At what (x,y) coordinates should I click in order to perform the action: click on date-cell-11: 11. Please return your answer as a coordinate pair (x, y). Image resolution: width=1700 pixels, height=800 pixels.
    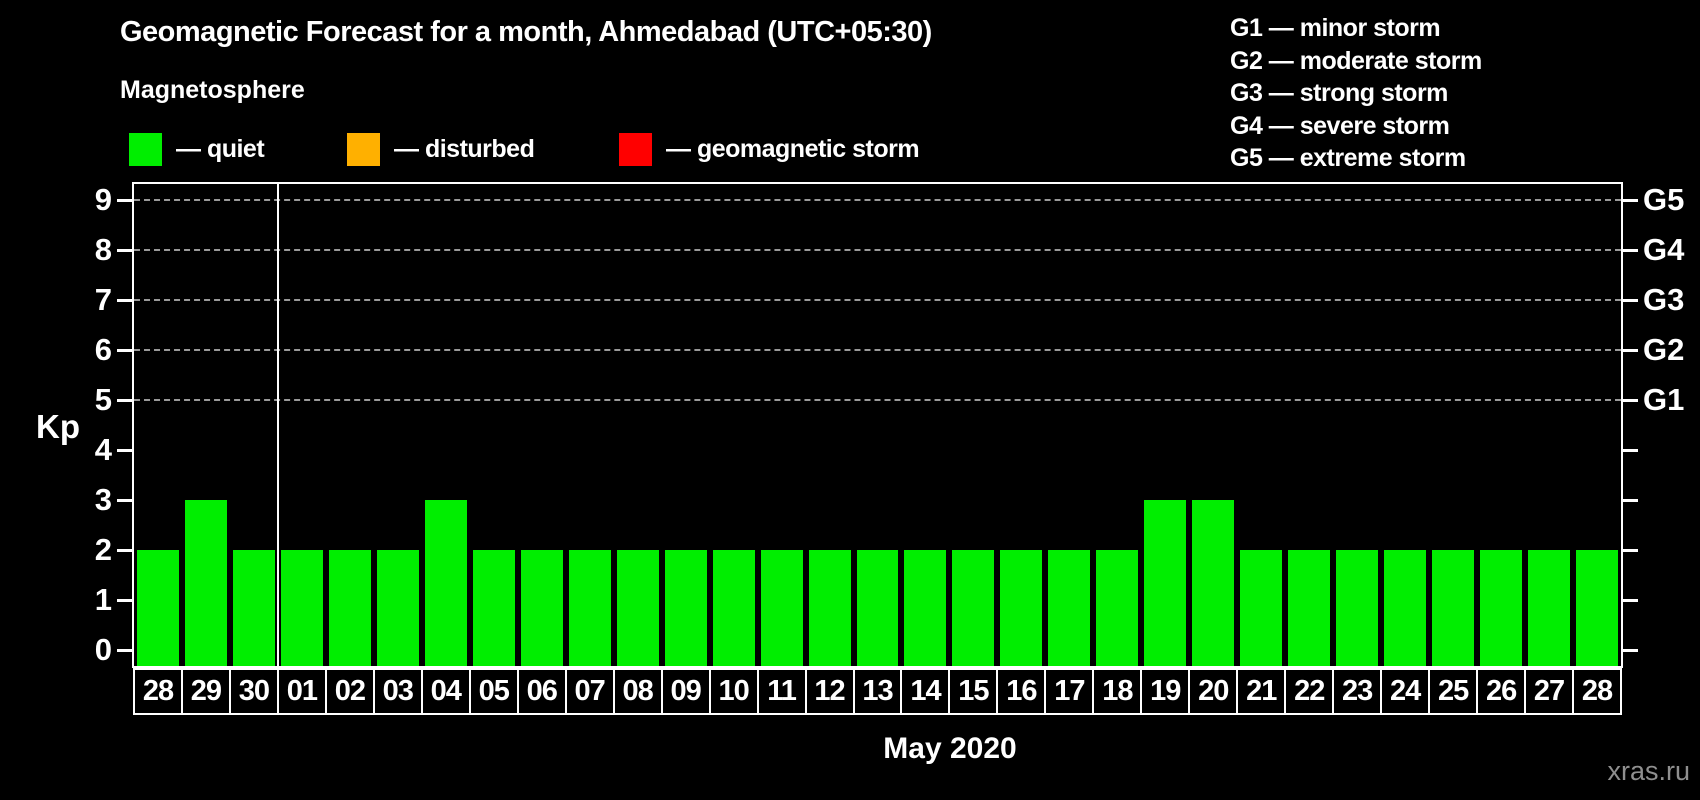
    Looking at the image, I should click on (781, 691).